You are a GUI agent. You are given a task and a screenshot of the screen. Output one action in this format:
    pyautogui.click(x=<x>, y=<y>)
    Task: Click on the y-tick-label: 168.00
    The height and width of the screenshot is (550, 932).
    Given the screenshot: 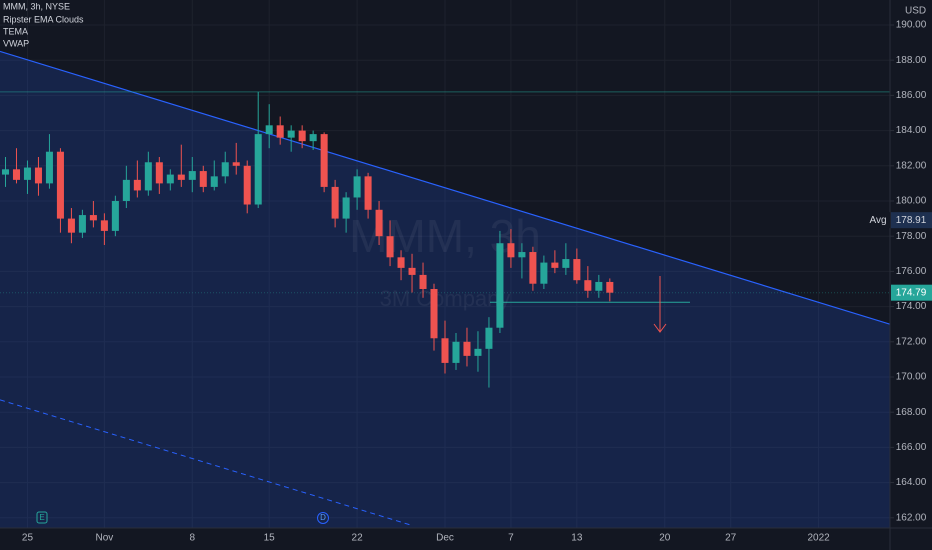 What is the action you would take?
    pyautogui.click(x=911, y=412)
    